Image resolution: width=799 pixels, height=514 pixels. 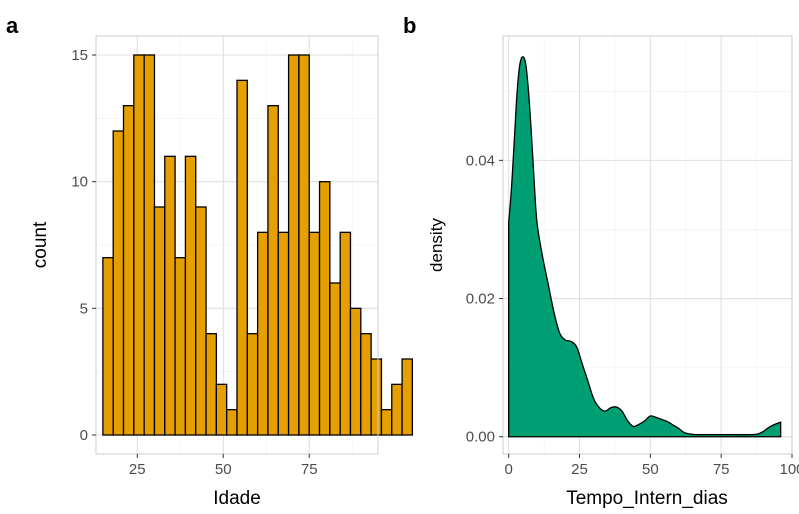 I want to click on panel-b-x-axis-title: Tempo_Intern_dias, so click(x=647, y=498).